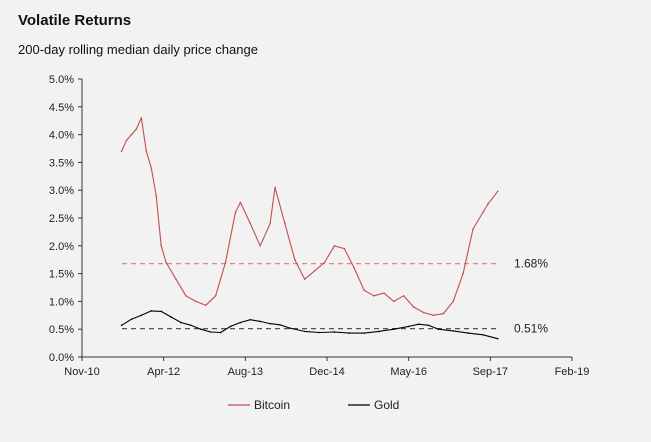  What do you see at coordinates (61, 108) in the screenshot?
I see `y-tick-label: 4.5%` at bounding box center [61, 108].